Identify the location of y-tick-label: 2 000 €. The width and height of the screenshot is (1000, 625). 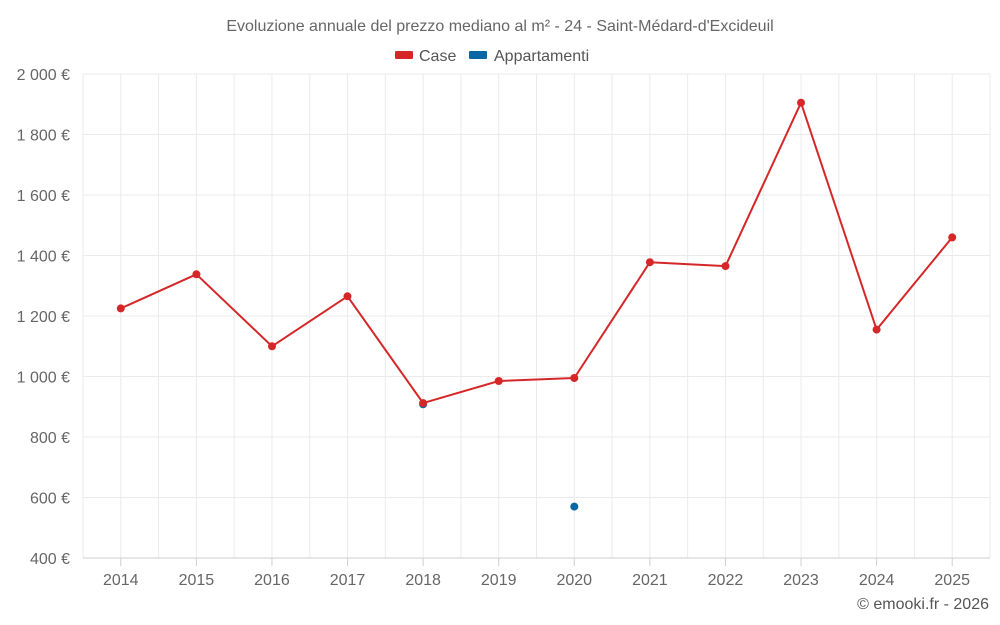
(43, 75).